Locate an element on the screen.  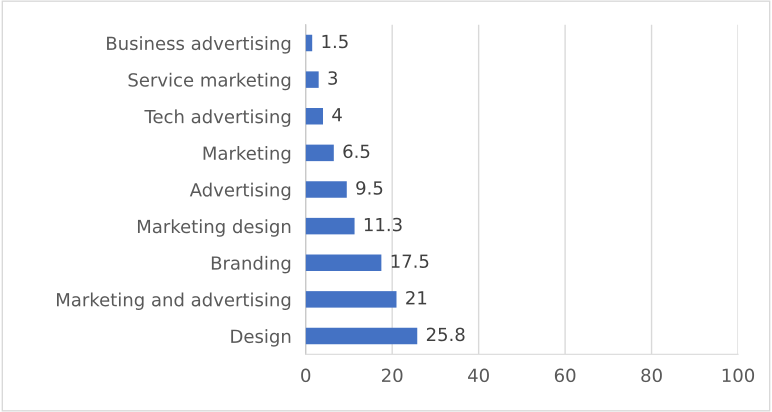
y-tick-label: Tech advertising is located at coordinates (217, 118).